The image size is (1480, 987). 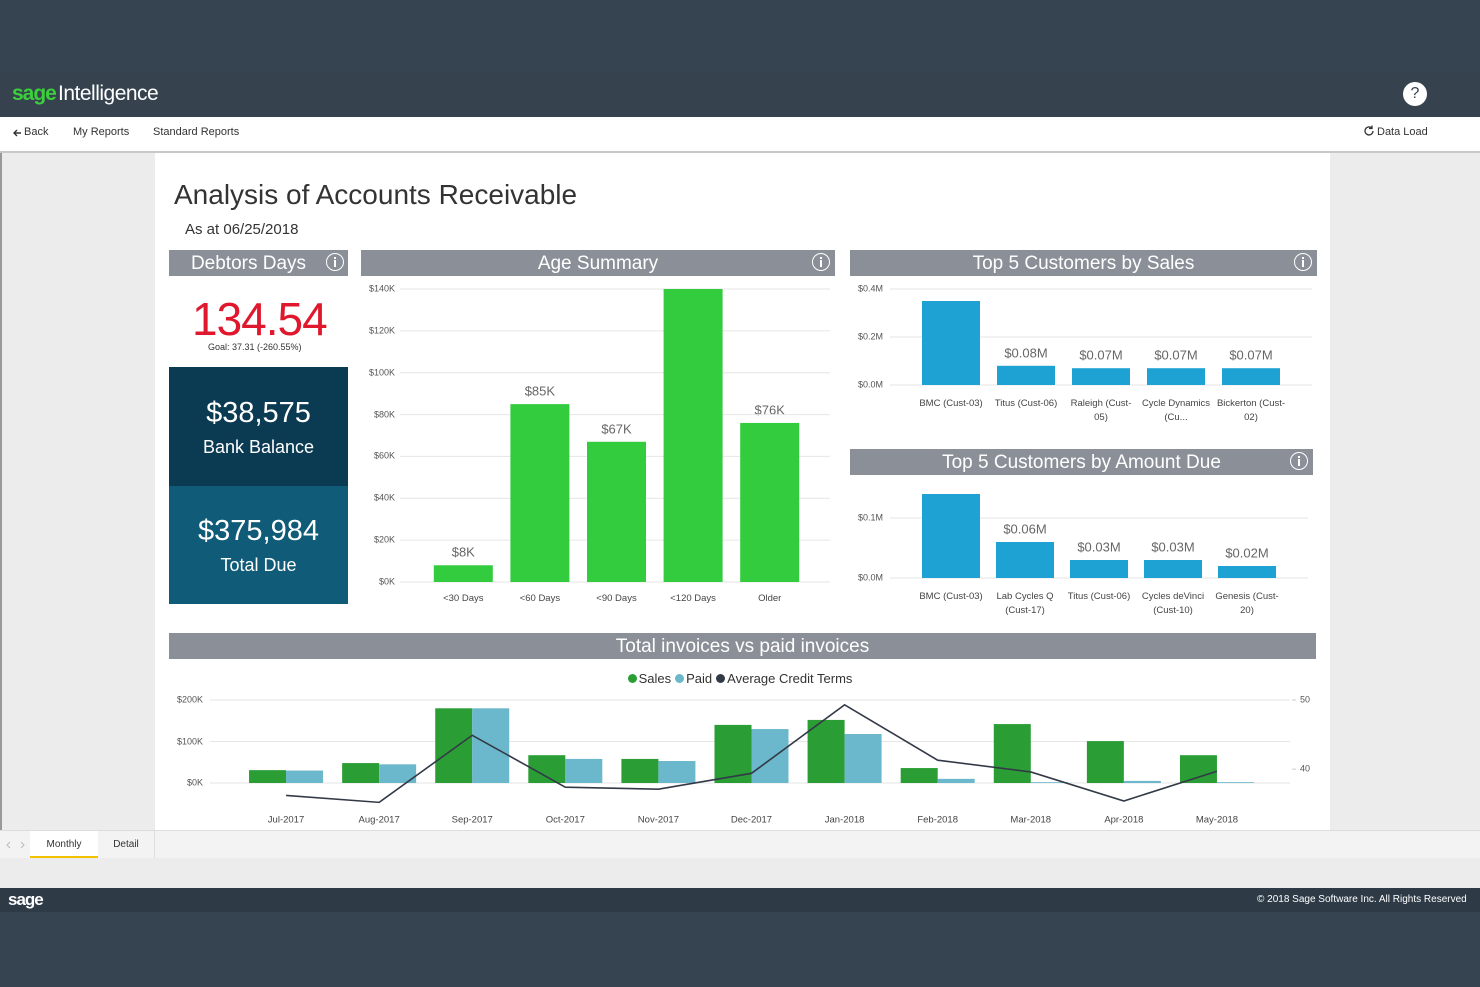 I want to click on product-name: Intelligence, so click(x=108, y=93).